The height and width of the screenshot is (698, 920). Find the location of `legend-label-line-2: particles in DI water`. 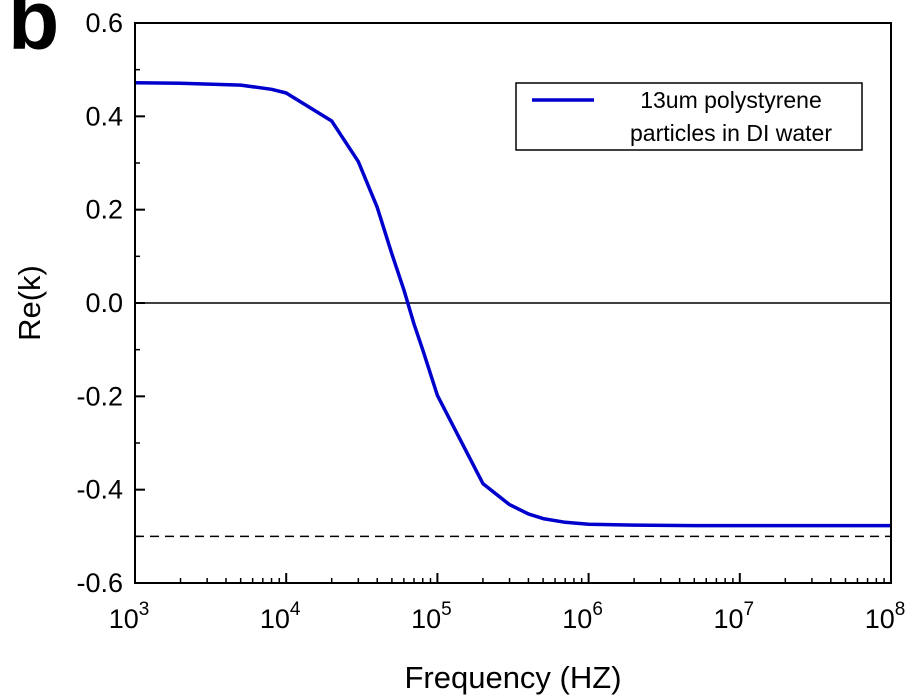

legend-label-line-2: particles in DI water is located at coordinates (731, 133).